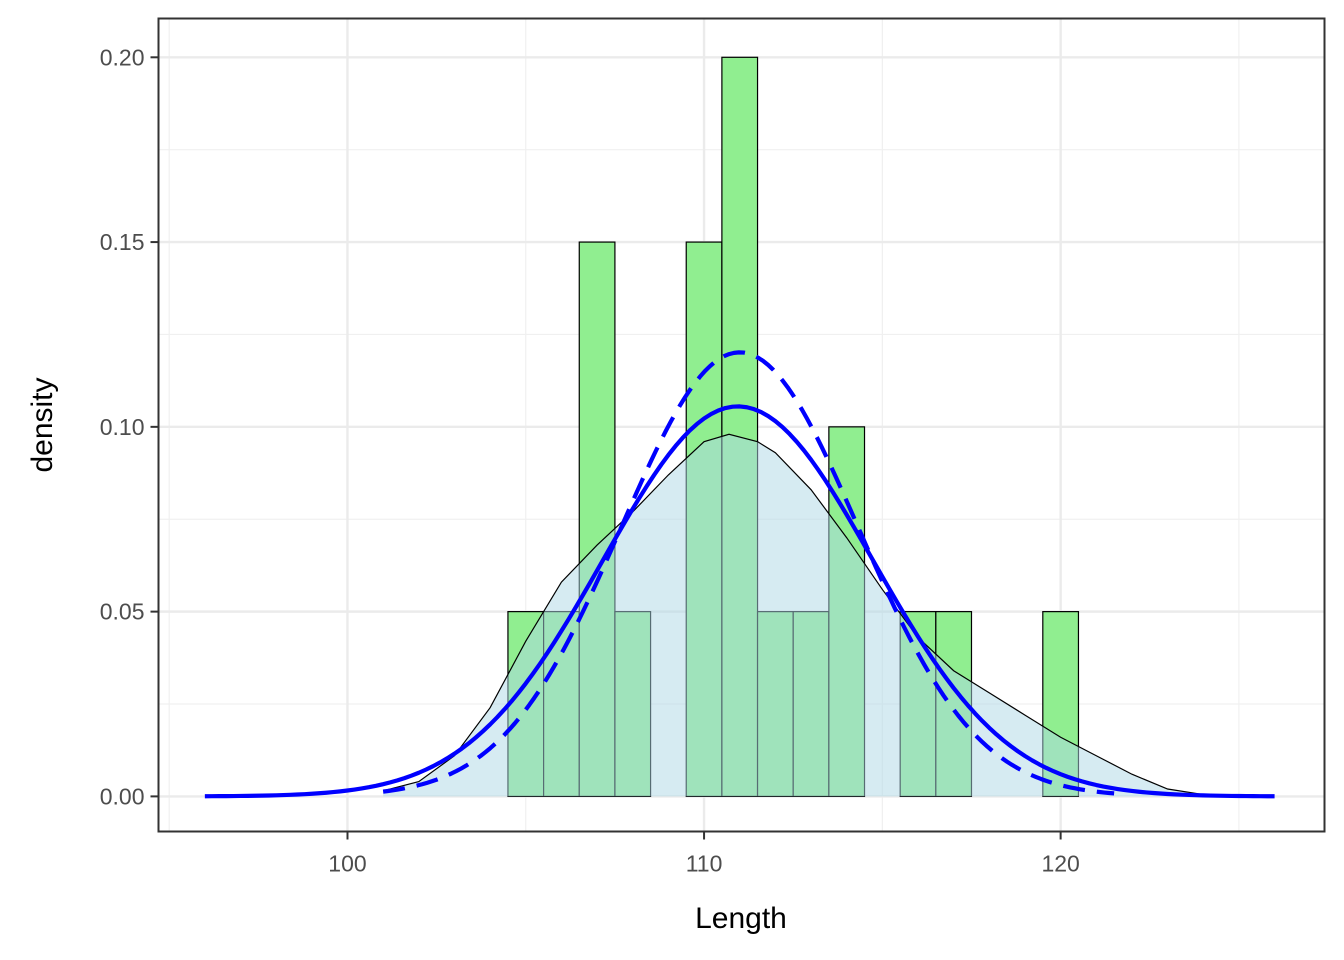 The width and height of the screenshot is (1344, 960). I want to click on y-tick-label: 0.20, so click(122, 57).